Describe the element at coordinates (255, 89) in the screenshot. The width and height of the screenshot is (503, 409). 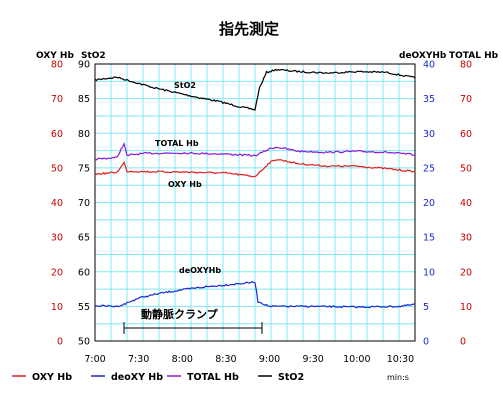
I see `series-line-sto2` at that location.